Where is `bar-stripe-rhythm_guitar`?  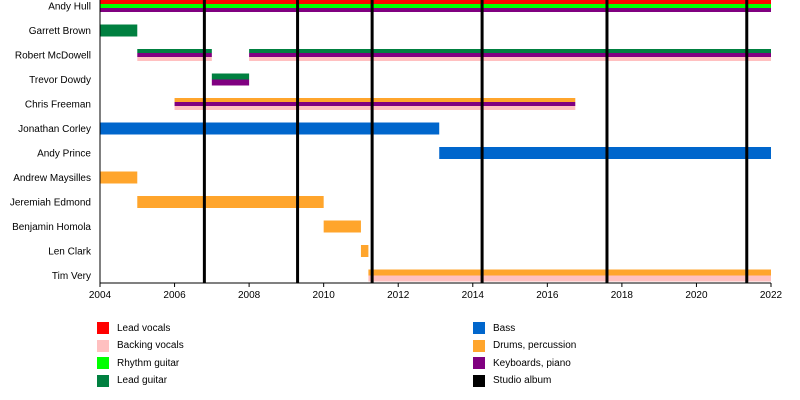
bar-stripe-rhythm_guitar is located at coordinates (435, 6).